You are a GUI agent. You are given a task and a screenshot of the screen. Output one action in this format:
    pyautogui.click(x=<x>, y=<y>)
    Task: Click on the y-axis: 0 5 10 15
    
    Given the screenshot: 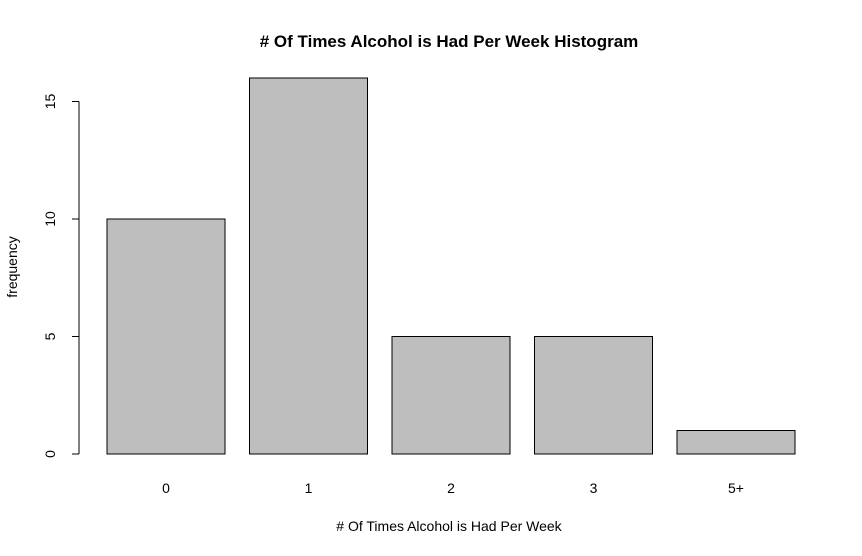 What is the action you would take?
    pyautogui.click(x=61, y=276)
    